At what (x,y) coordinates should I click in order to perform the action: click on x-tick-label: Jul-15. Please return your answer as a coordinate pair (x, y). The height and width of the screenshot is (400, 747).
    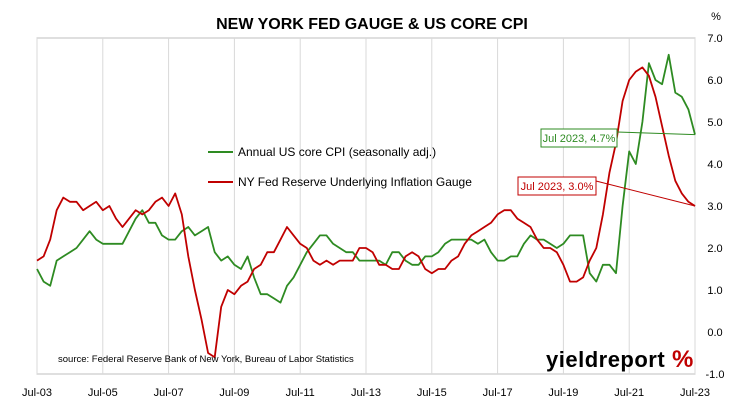
    Looking at the image, I should click on (432, 393).